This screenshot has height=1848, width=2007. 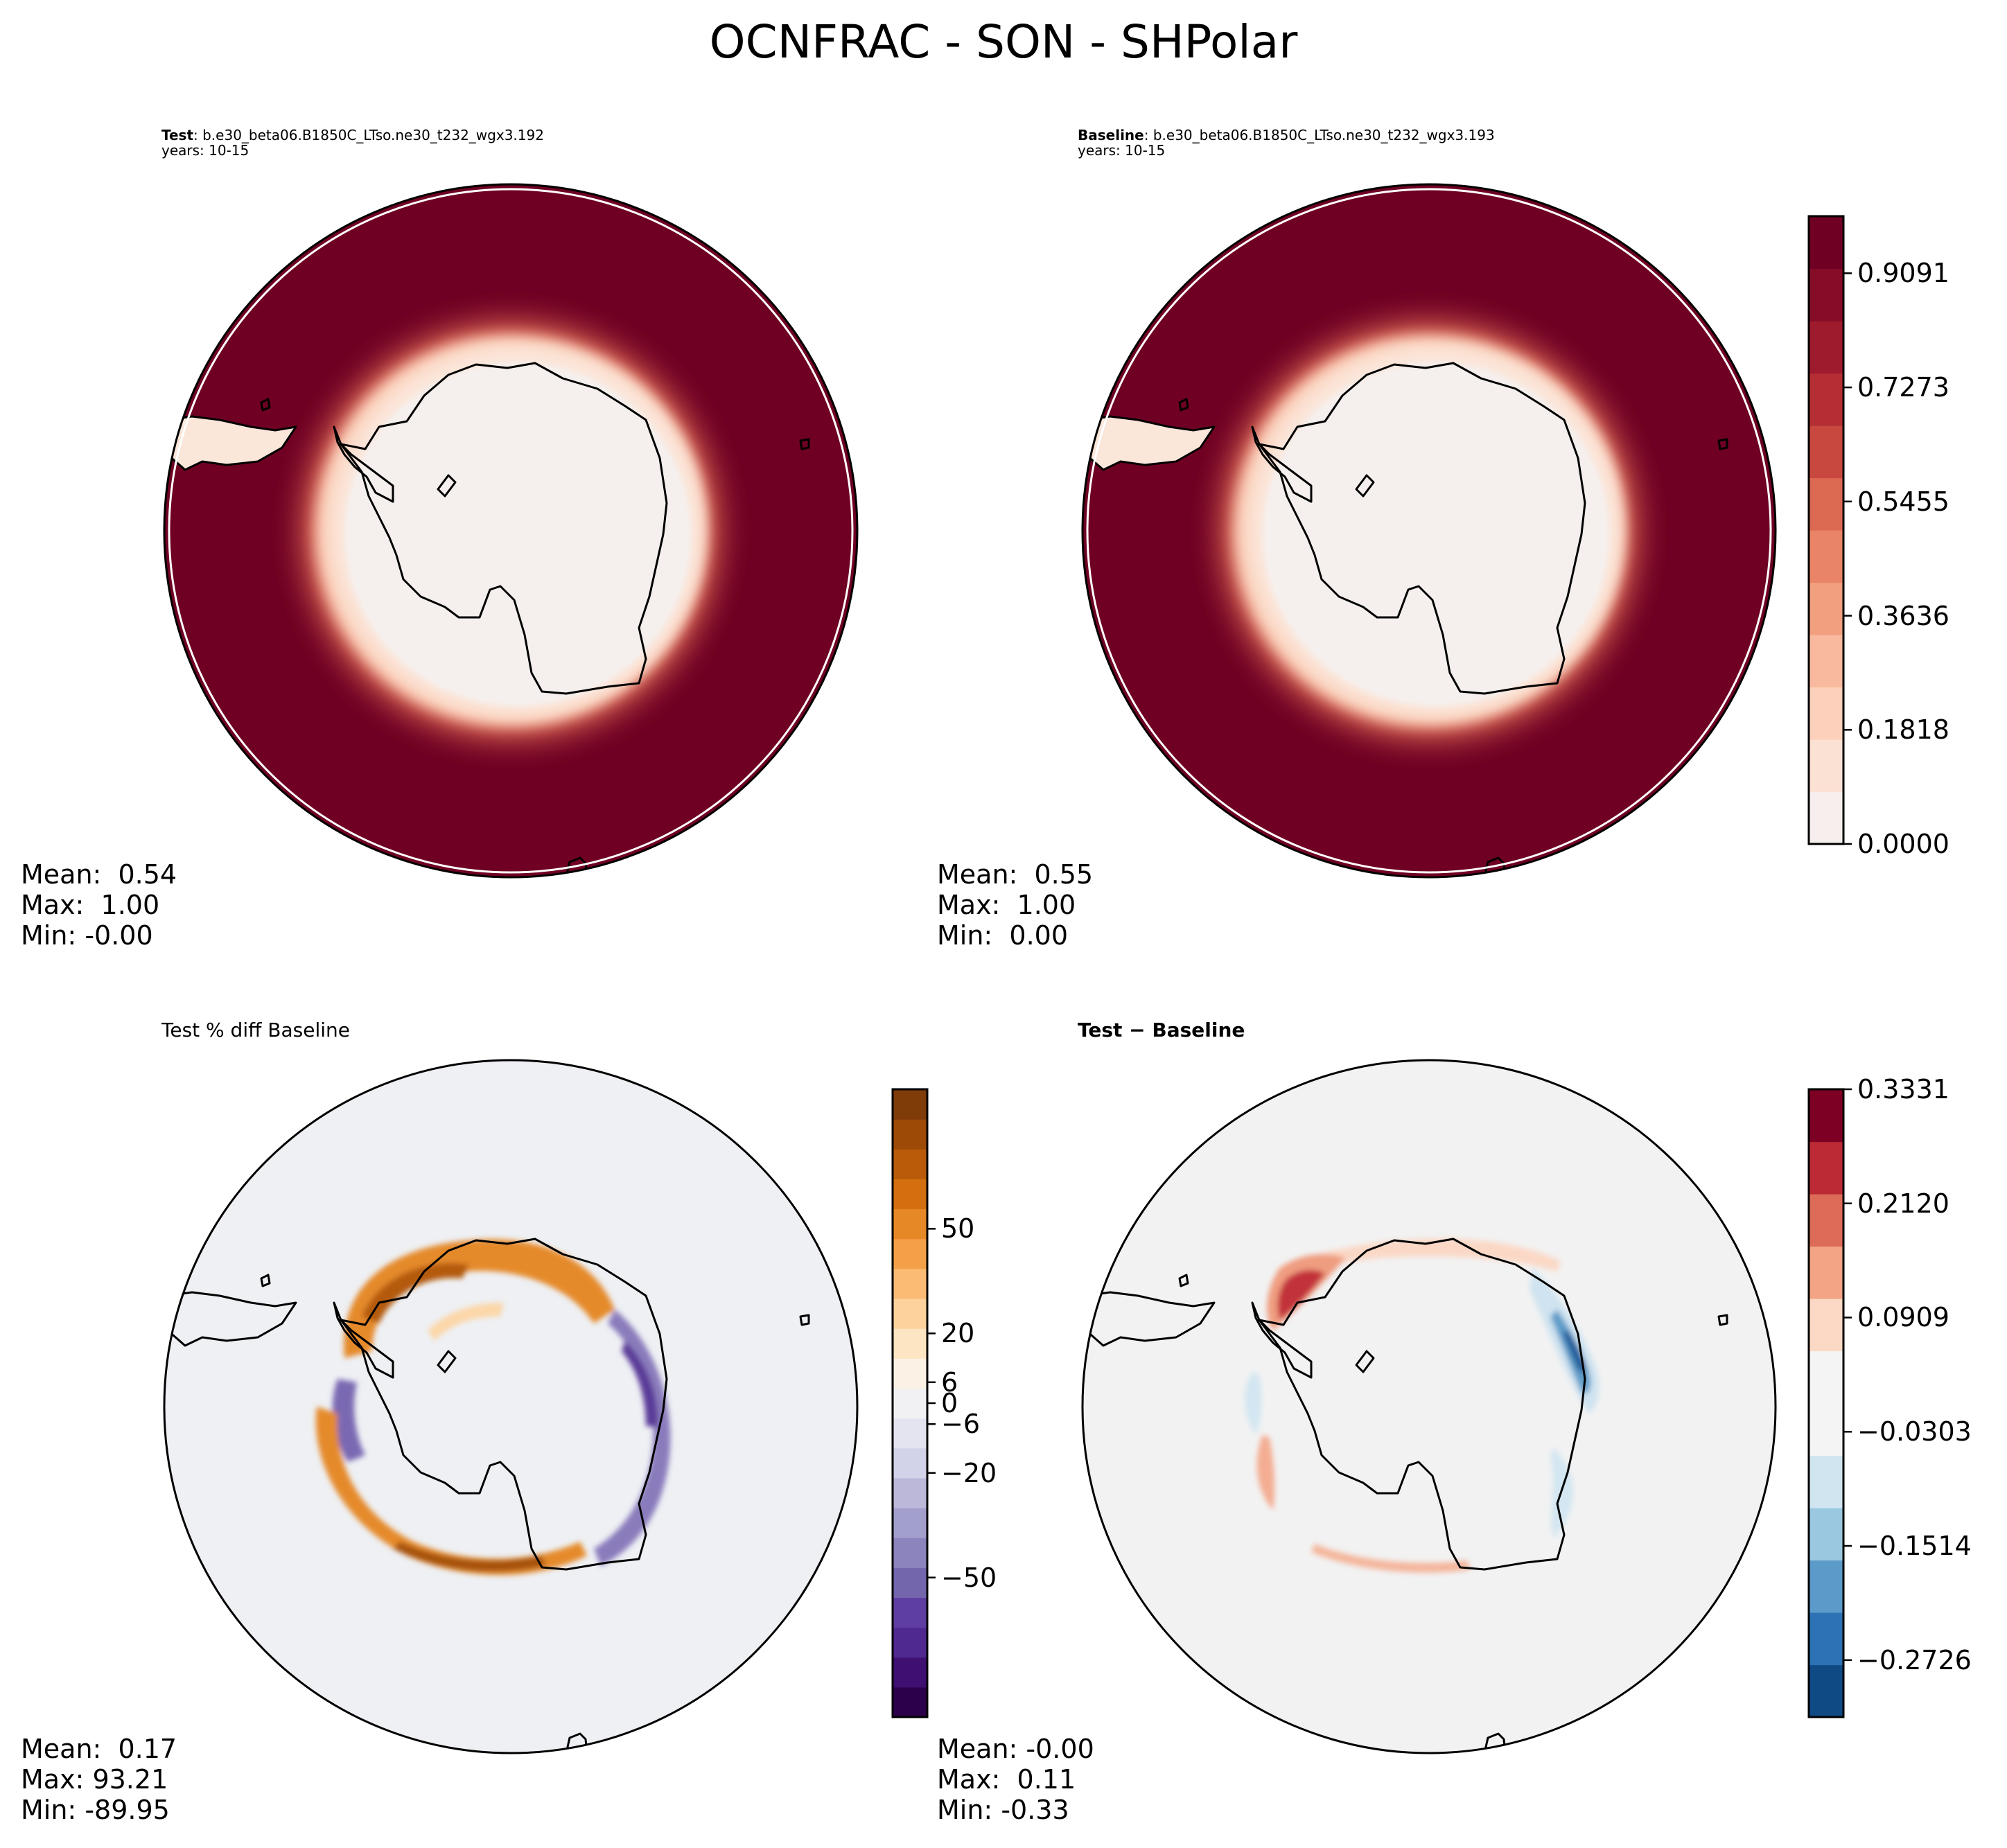 I want to click on colorbar-tick-label: −0.2726, so click(x=1914, y=1659).